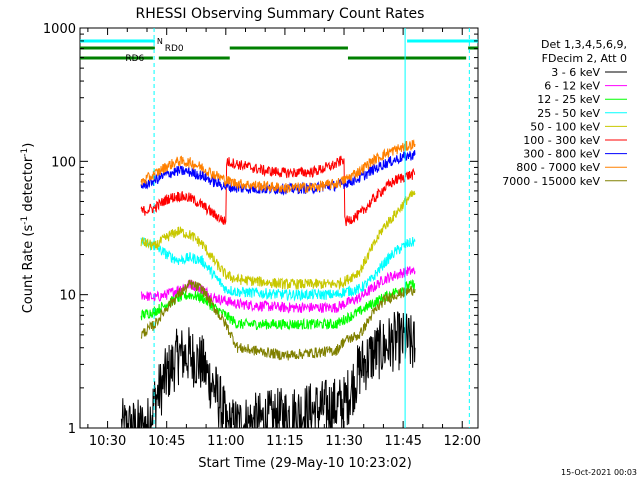  Describe the element at coordinates (575, 72) in the screenshot. I see `legend-label-0: 3 - 6 keV` at that location.